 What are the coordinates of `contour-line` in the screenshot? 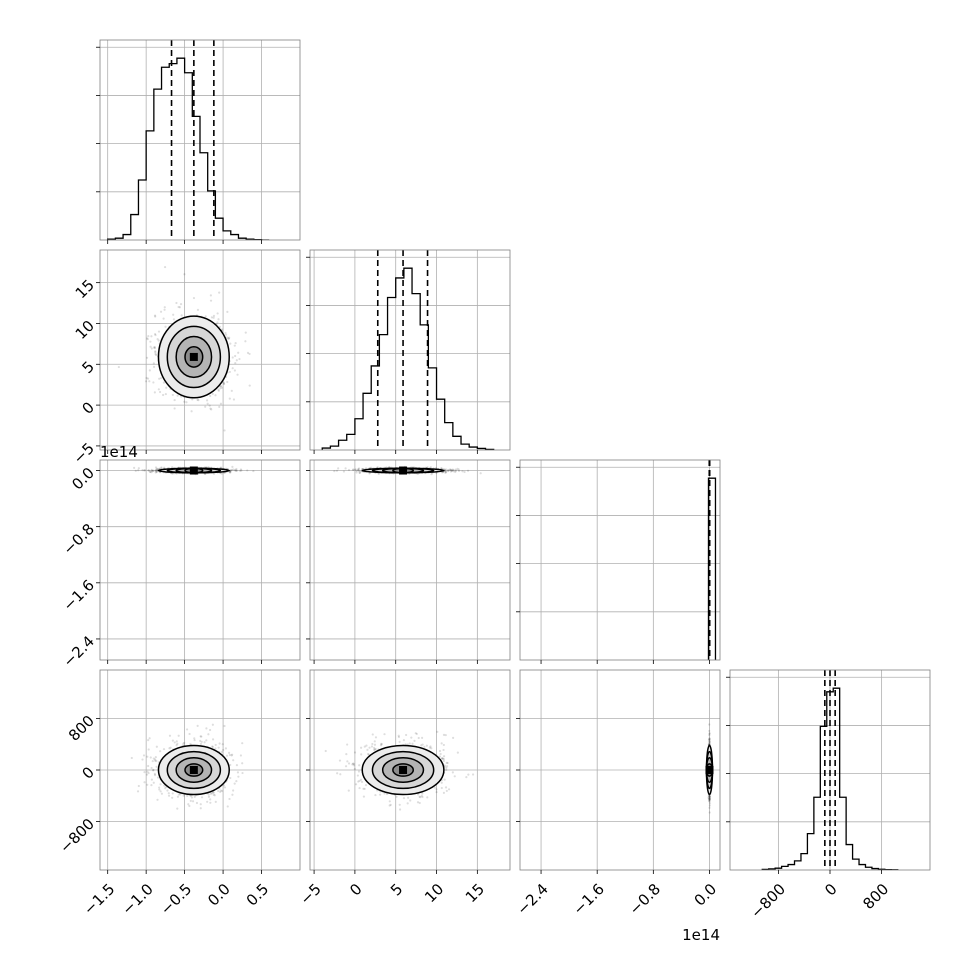 It's located at (403, 770).